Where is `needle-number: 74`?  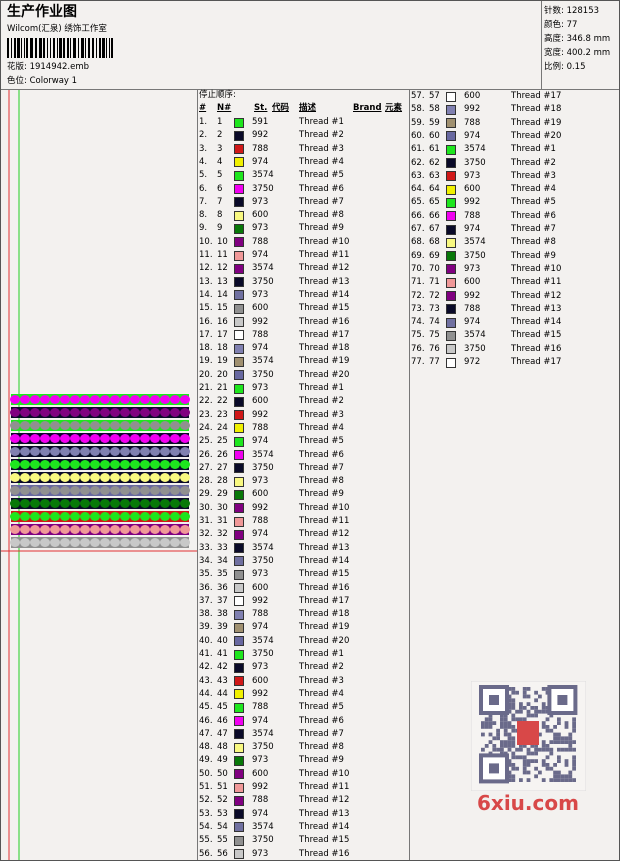
needle-number: 74 is located at coordinates (434, 322).